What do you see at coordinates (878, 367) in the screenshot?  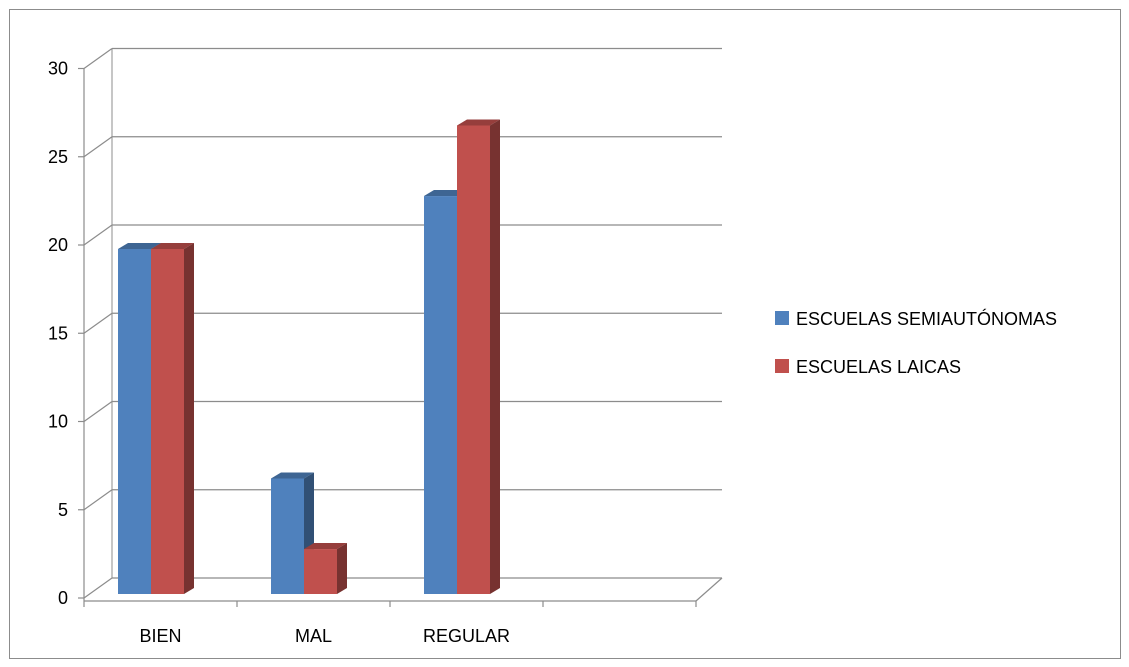 I see `legend-label: ESCUELAS LAICAS` at bounding box center [878, 367].